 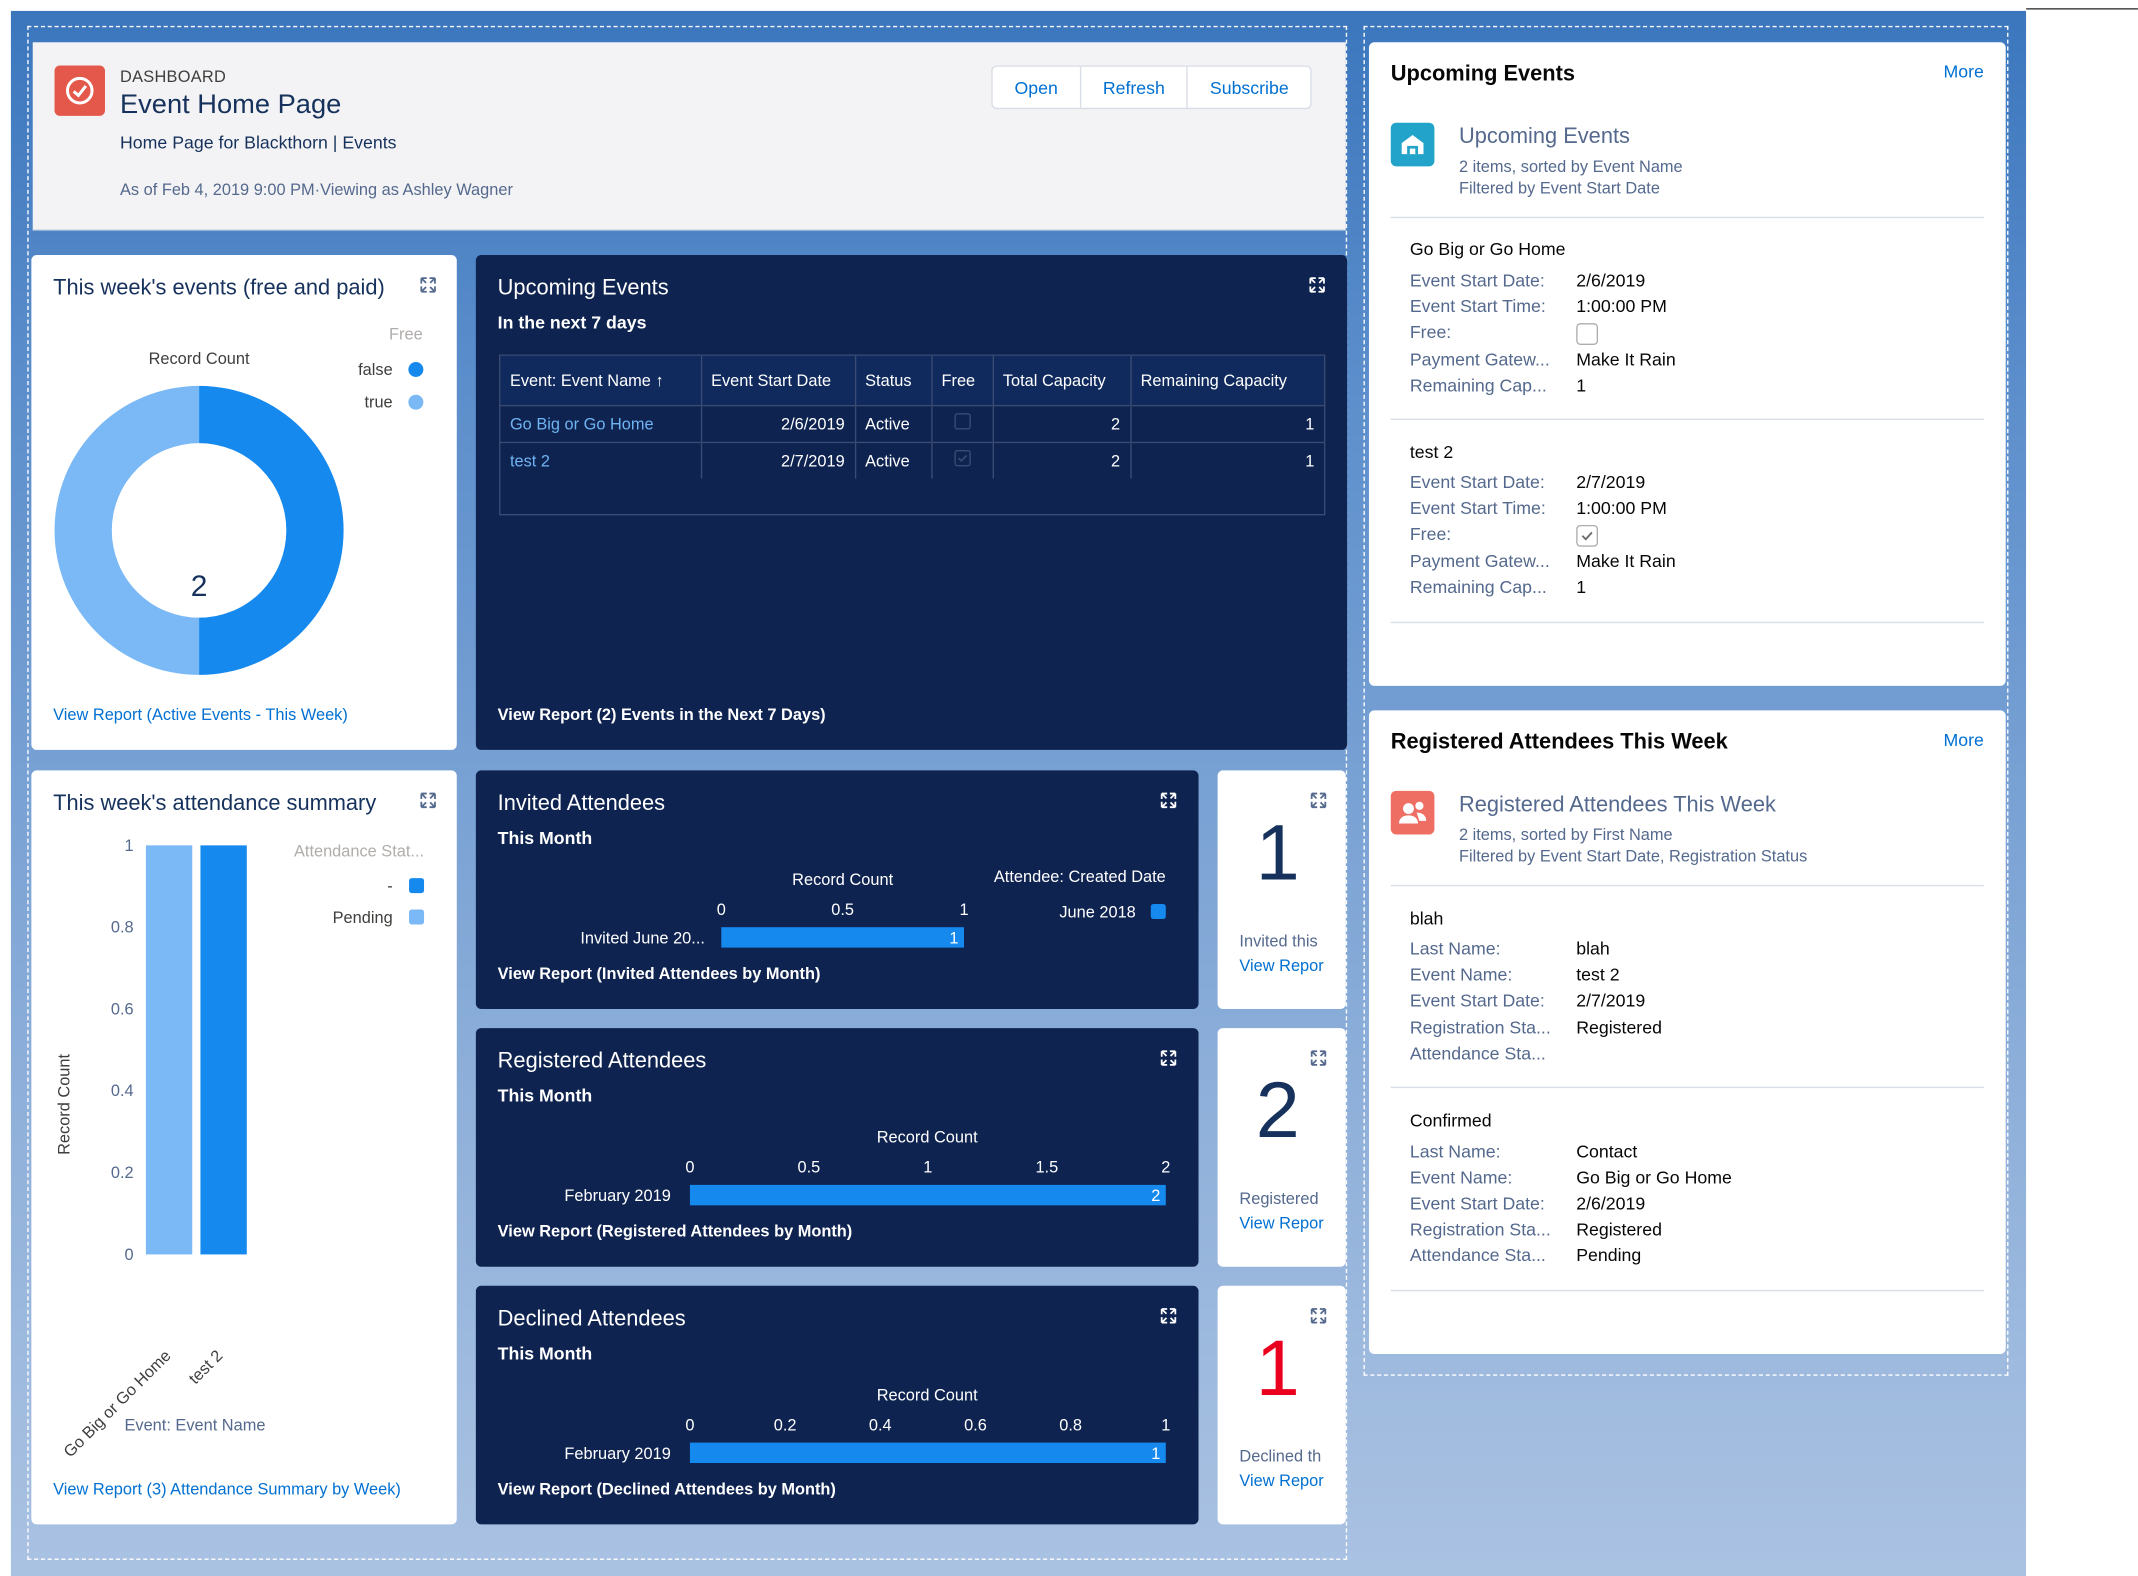 I want to click on attendance-y-tick: 1, so click(x=129, y=846).